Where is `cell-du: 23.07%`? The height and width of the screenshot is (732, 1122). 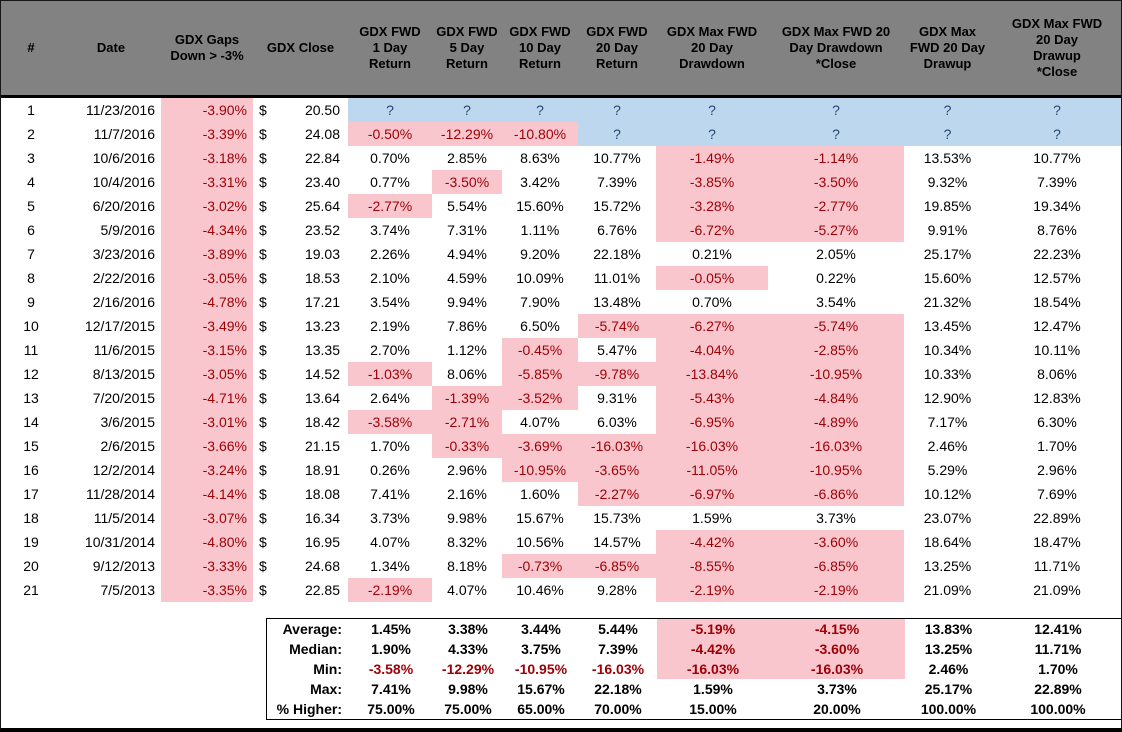
cell-du: 23.07% is located at coordinates (947, 518).